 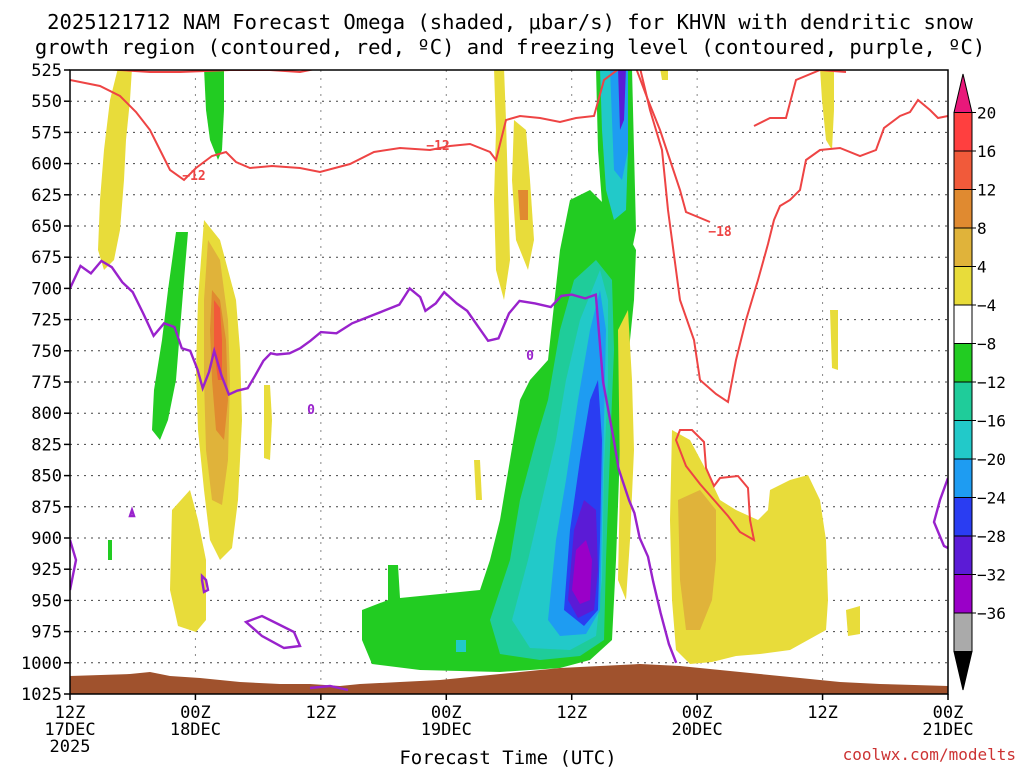 What do you see at coordinates (697, 730) in the screenshot?
I see `x-tick-label: 20DEC` at bounding box center [697, 730].